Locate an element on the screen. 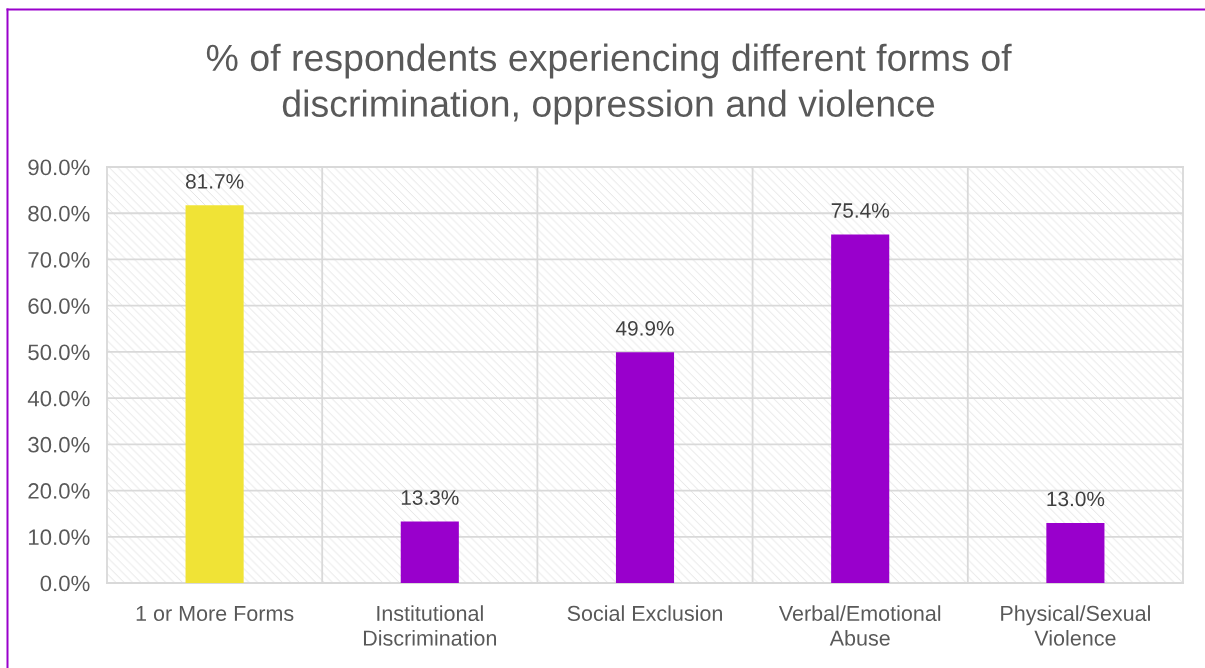 The width and height of the screenshot is (1205, 668). data-label: 75.4% is located at coordinates (860, 210).